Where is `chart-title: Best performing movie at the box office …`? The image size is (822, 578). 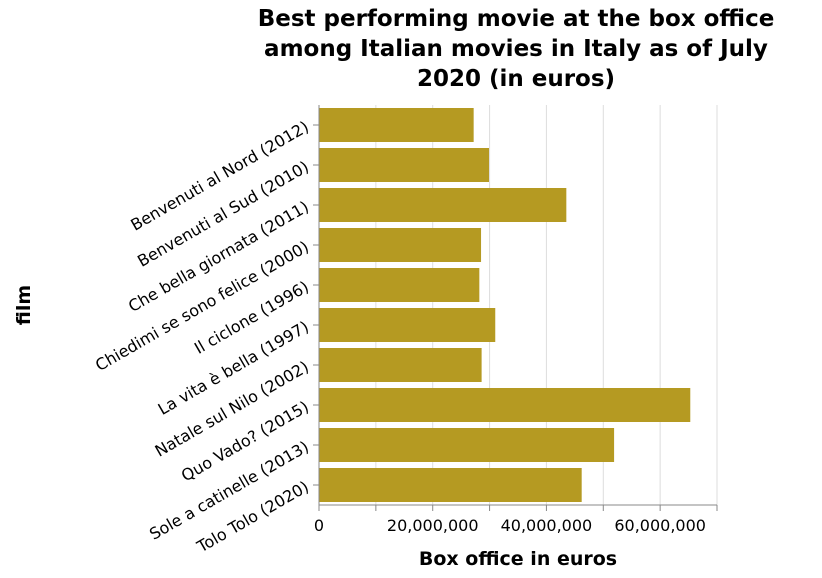
chart-title: Best performing movie at the box office … is located at coordinates (516, 49).